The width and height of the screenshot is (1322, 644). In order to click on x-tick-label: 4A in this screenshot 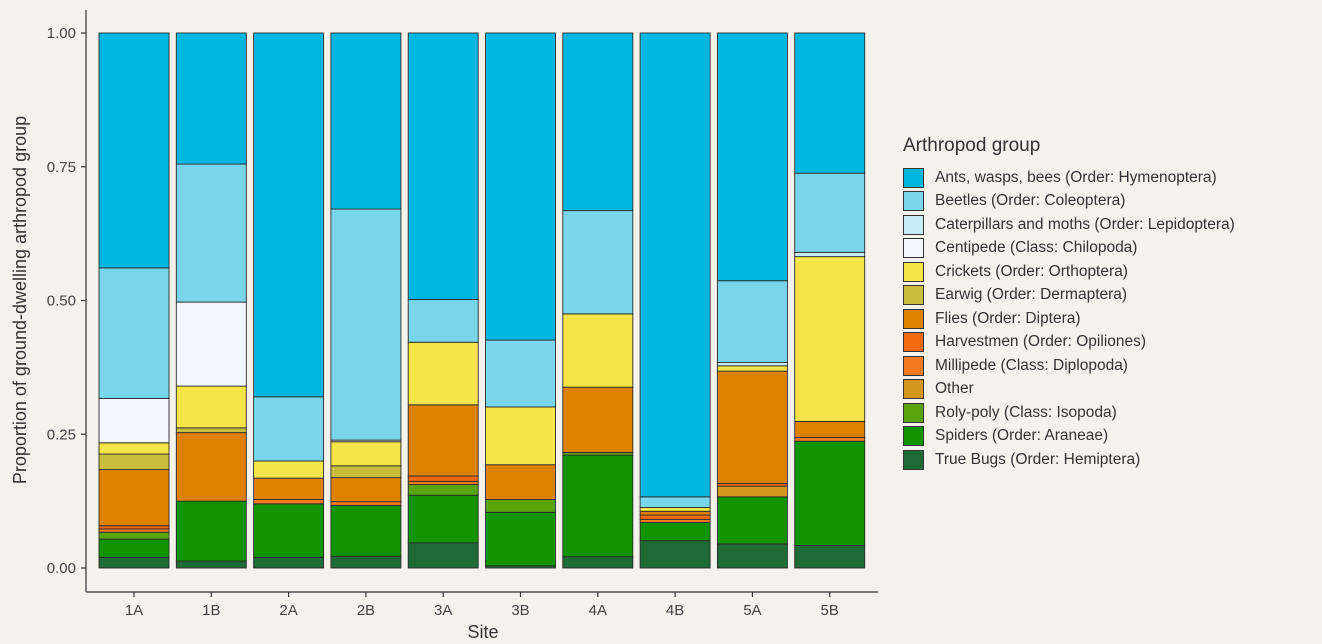, I will do `click(598, 610)`.